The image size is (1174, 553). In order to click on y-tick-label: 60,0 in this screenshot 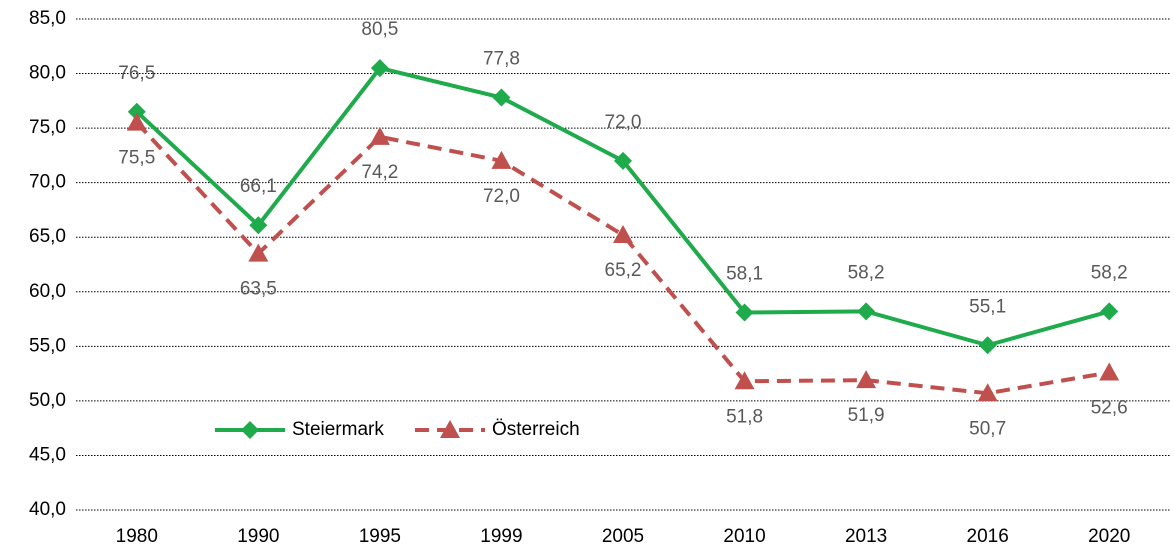, I will do `click(47, 291)`.